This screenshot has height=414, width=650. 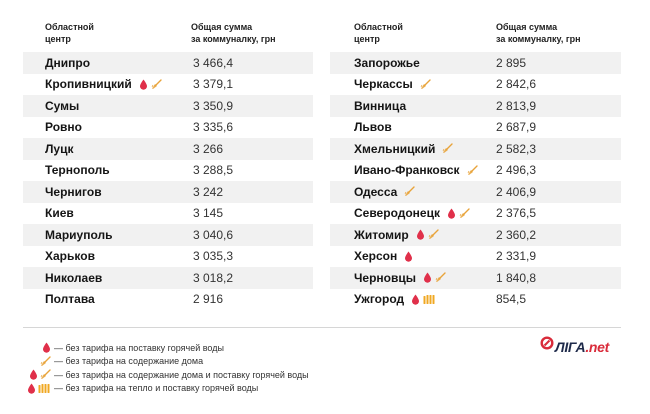 What do you see at coordinates (168, 85) in the screenshot?
I see `table-row: Кропивницкий 3 379,1` at bounding box center [168, 85].